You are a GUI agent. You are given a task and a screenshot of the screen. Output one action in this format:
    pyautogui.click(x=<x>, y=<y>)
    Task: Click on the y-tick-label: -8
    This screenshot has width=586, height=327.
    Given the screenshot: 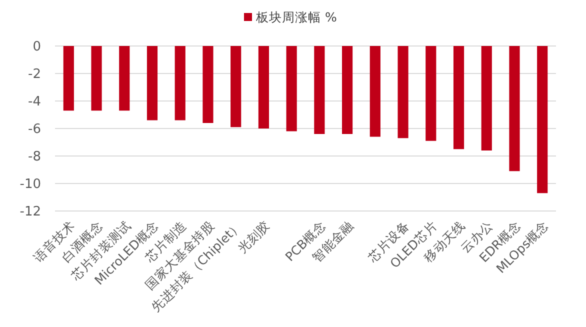 What is the action you would take?
    pyautogui.click(x=34, y=157)
    